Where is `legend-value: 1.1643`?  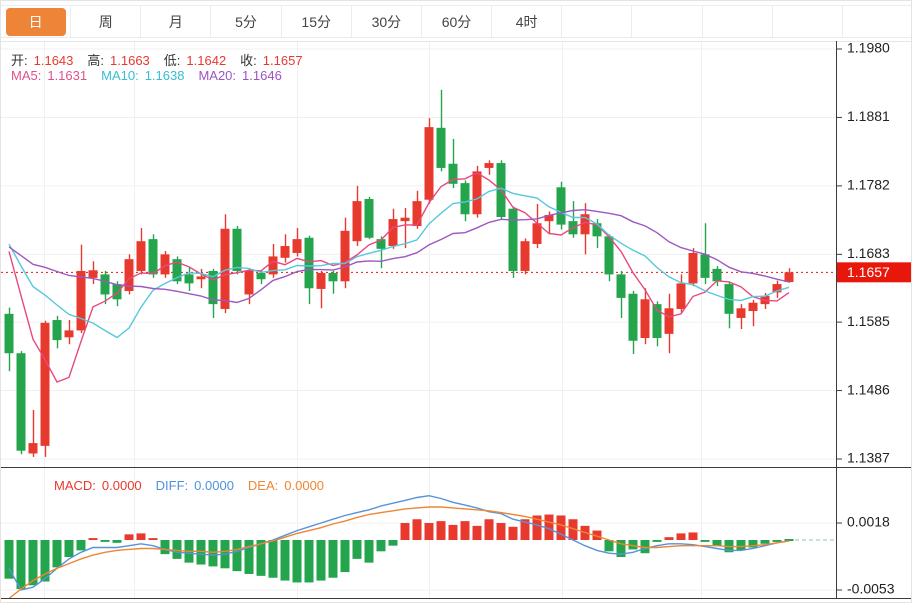
legend-value: 1.1643 is located at coordinates (53, 60).